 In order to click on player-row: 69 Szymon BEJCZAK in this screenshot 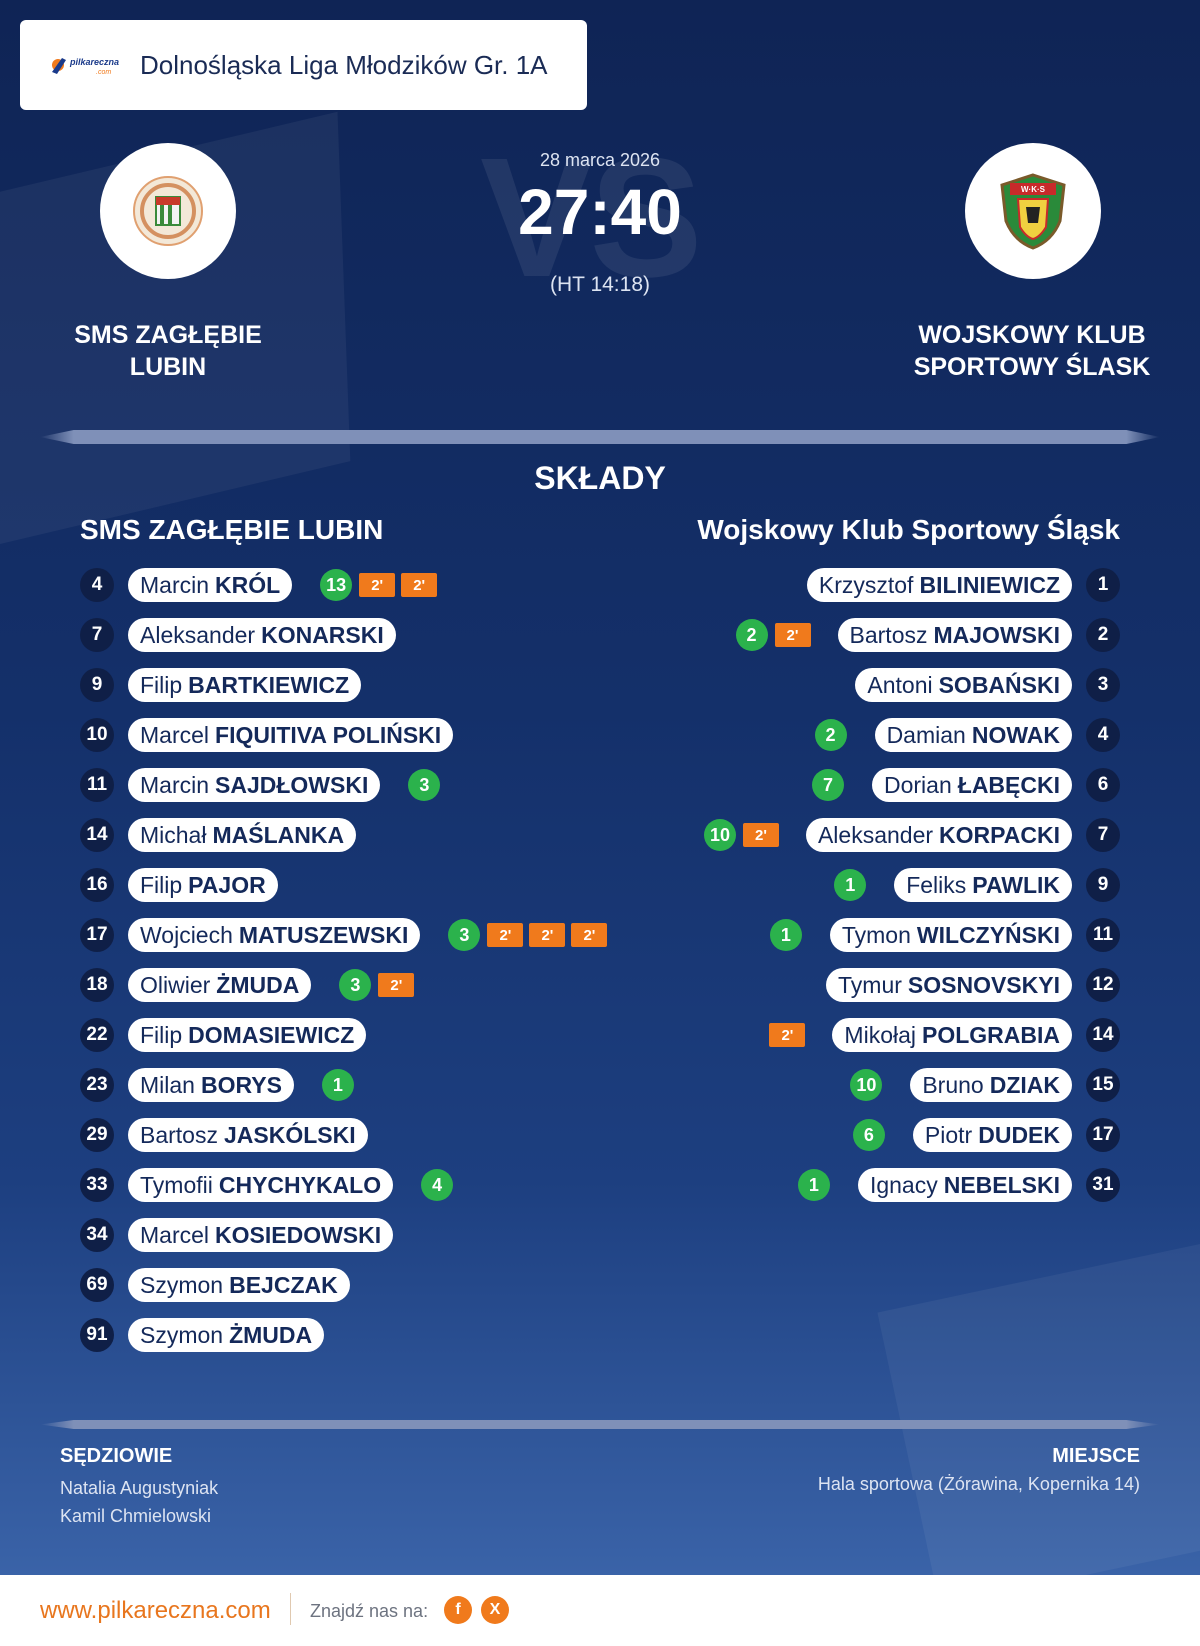, I will do `click(345, 1285)`.